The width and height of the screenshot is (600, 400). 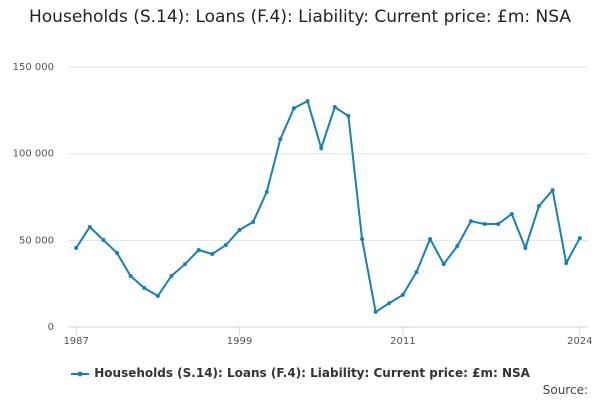 What do you see at coordinates (239, 341) in the screenshot?
I see `x-tick-label: 1999` at bounding box center [239, 341].